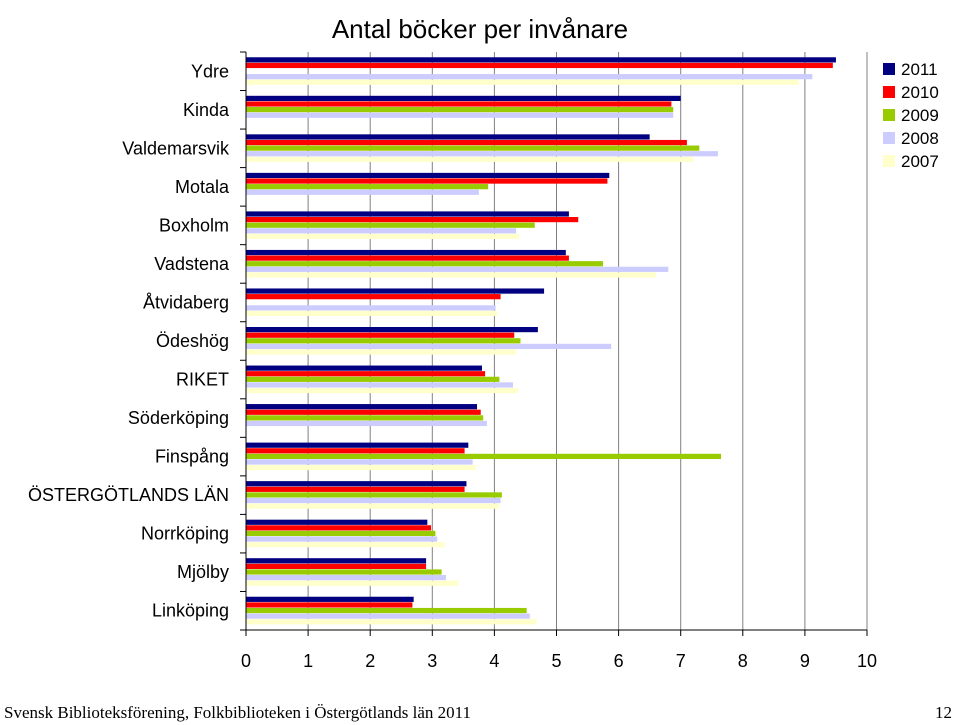 This screenshot has height=725, width=960. What do you see at coordinates (805, 661) in the screenshot?
I see `x-tick-label: 9` at bounding box center [805, 661].